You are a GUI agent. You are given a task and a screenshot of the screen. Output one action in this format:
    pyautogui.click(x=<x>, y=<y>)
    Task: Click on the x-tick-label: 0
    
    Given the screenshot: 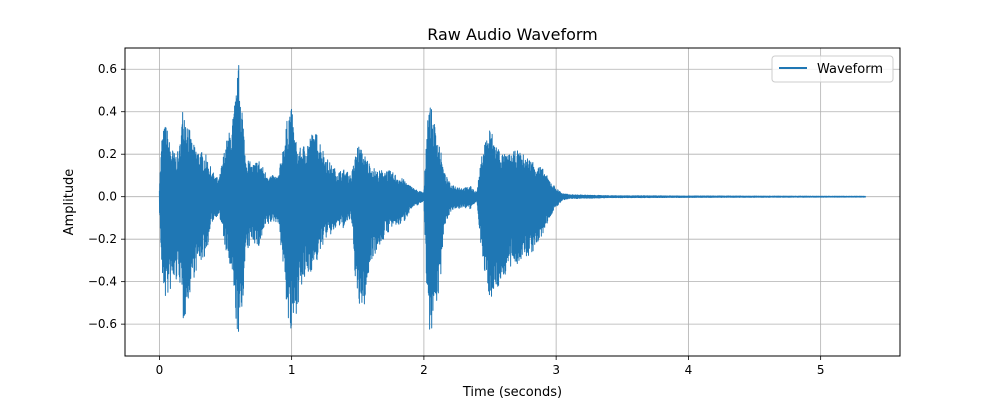 What is the action you would take?
    pyautogui.click(x=160, y=370)
    